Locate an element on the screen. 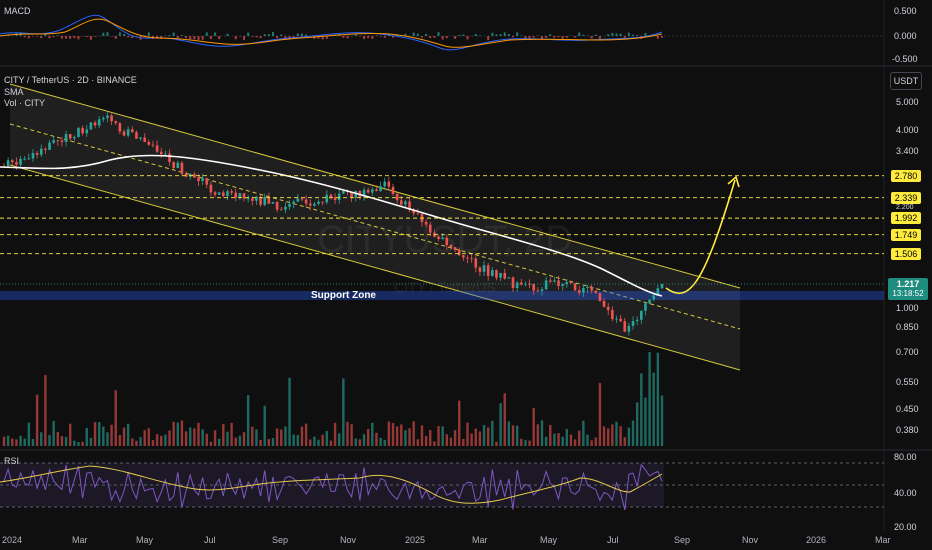 This screenshot has width=932, height=550. time-tick: Jul is located at coordinates (613, 540).